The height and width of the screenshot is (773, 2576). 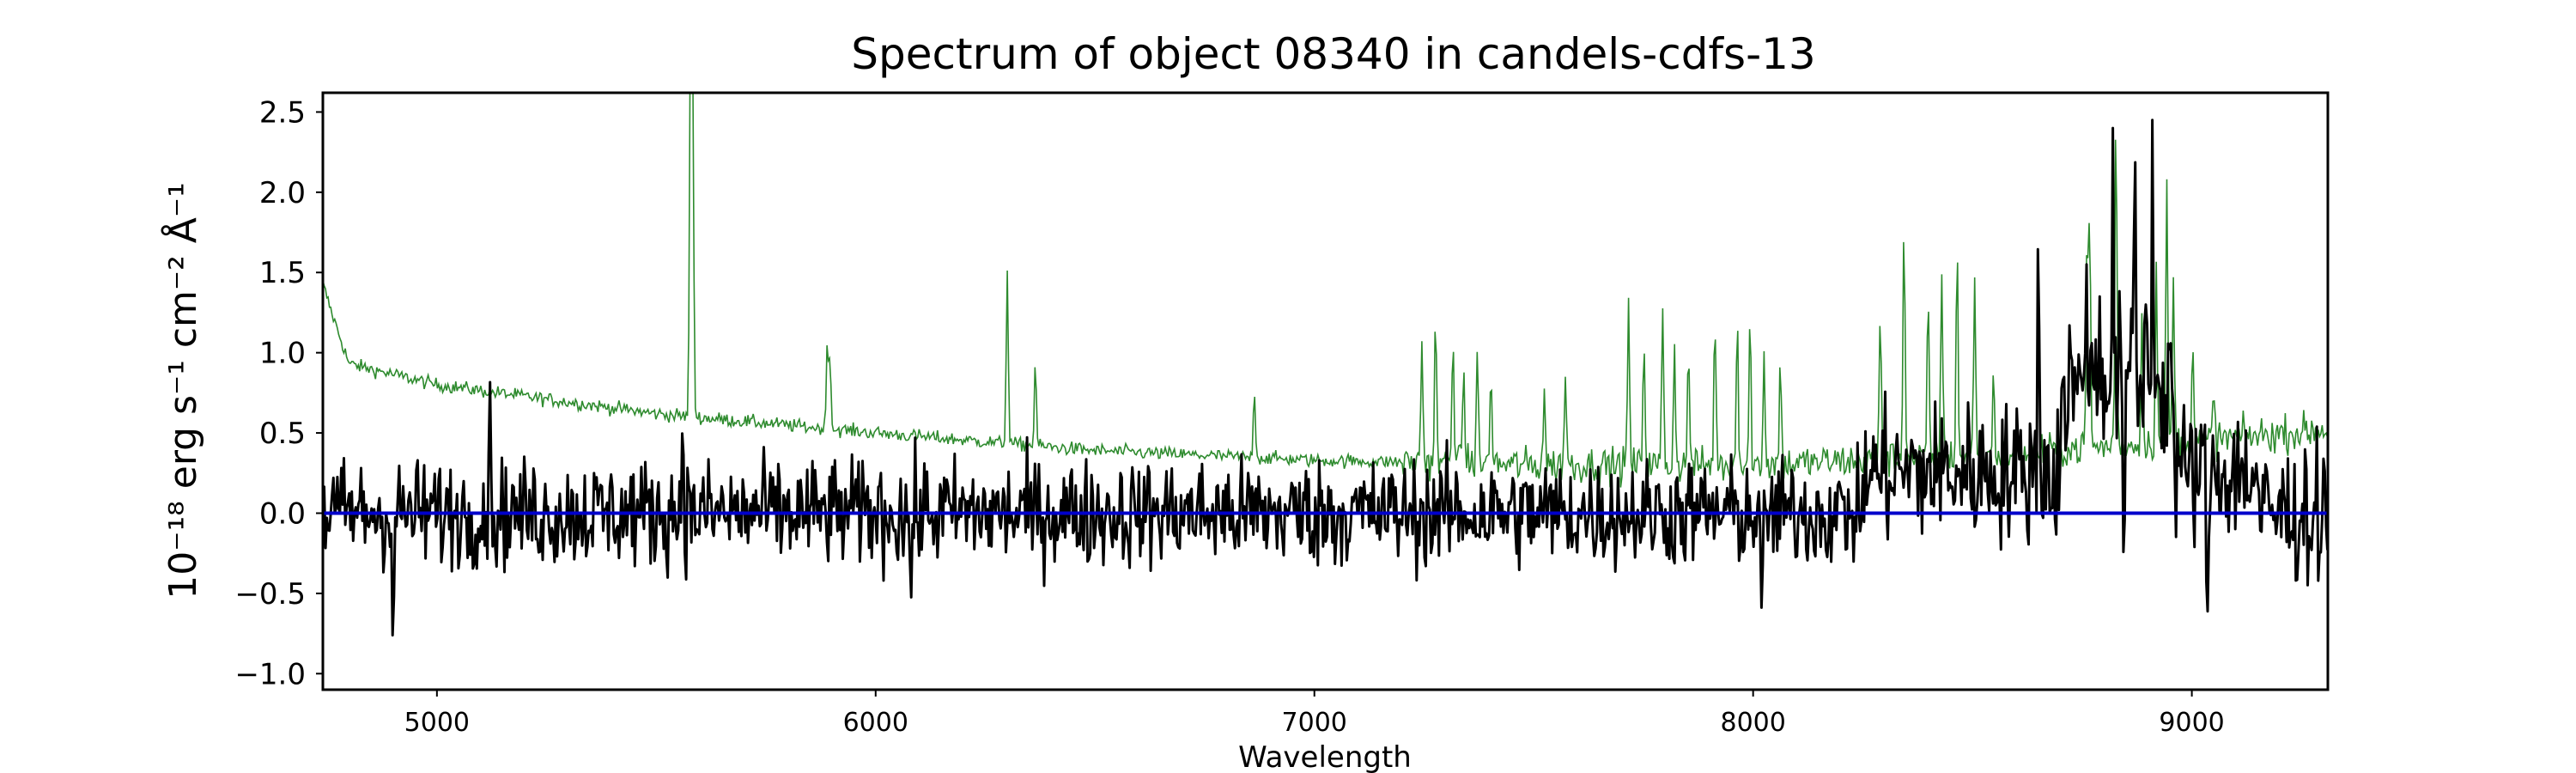 What do you see at coordinates (282, 434) in the screenshot?
I see `y-tick-label: 0.5` at bounding box center [282, 434].